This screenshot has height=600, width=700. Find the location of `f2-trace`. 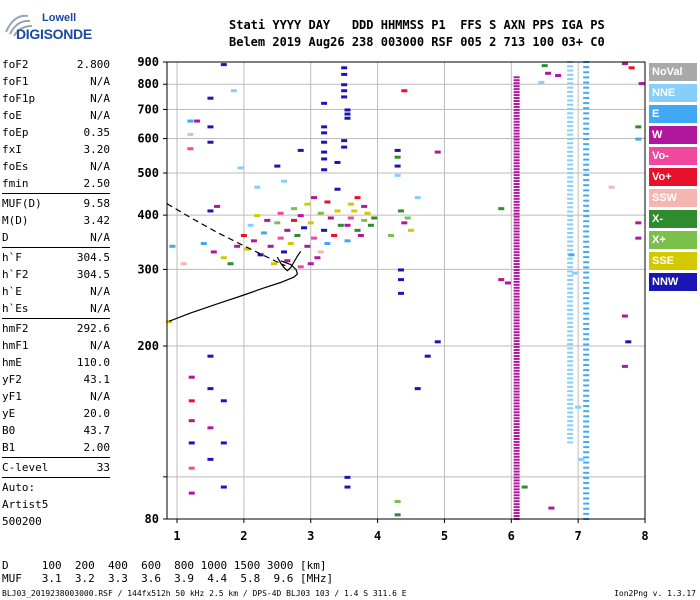

f2-trace is located at coordinates (289, 261).